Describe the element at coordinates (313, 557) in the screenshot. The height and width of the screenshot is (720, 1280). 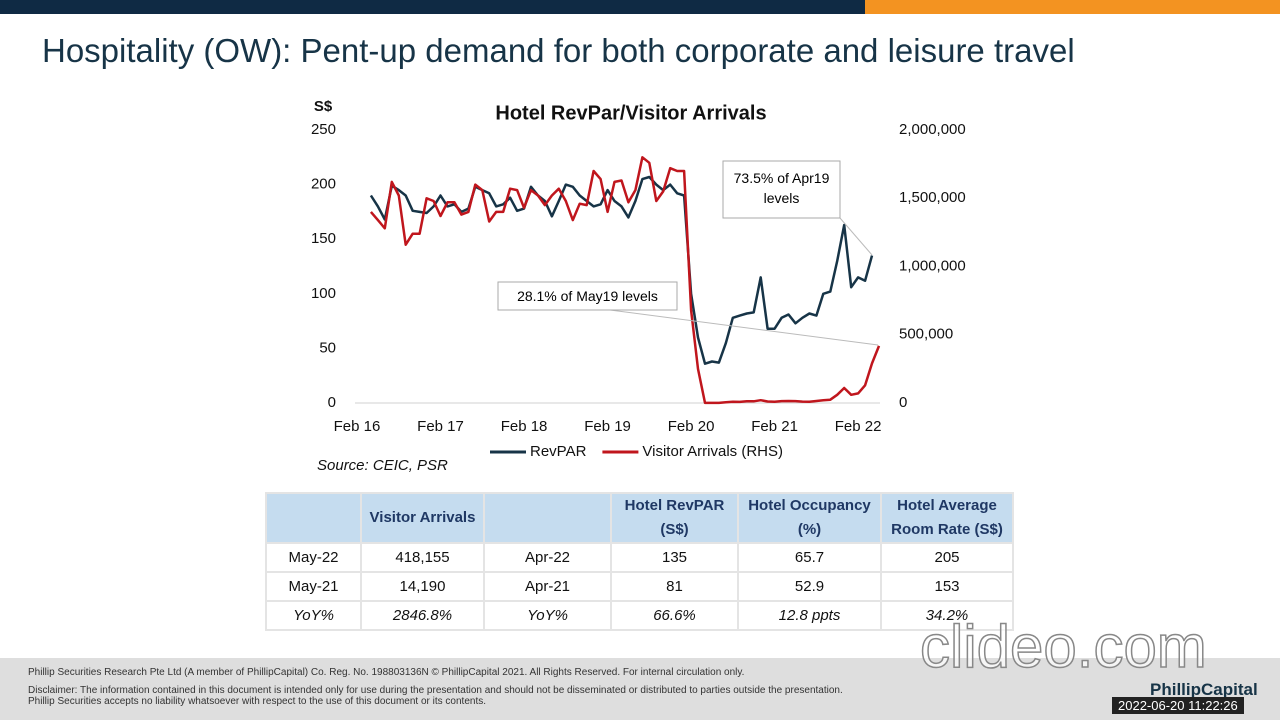
I see `table-cell: May-22` at that location.